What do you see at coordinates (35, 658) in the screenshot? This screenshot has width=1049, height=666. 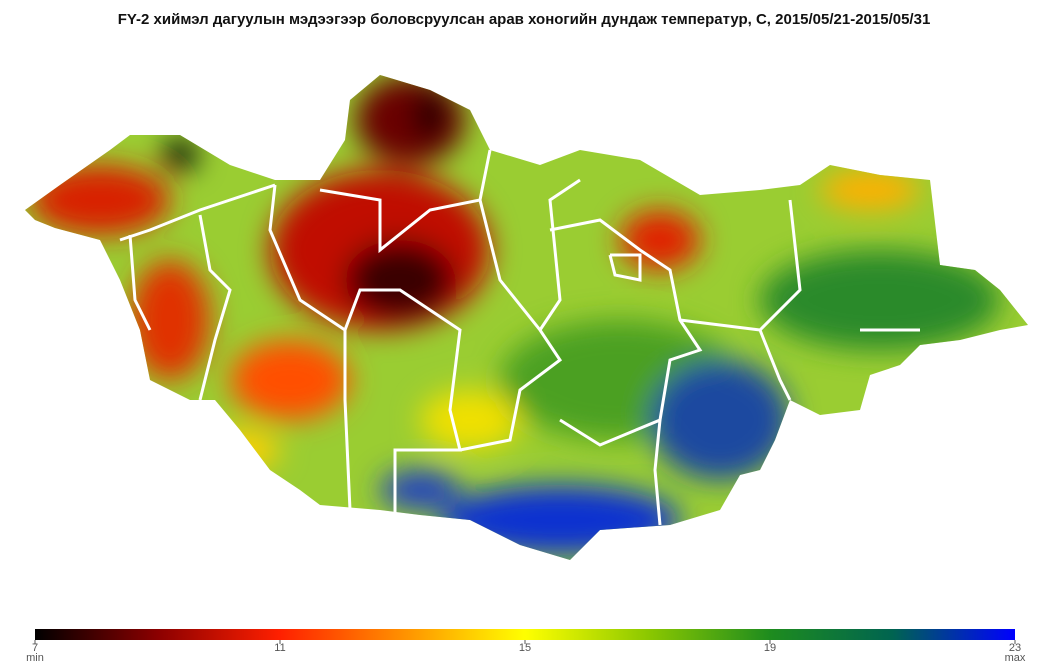 I see `min-label: min` at bounding box center [35, 658].